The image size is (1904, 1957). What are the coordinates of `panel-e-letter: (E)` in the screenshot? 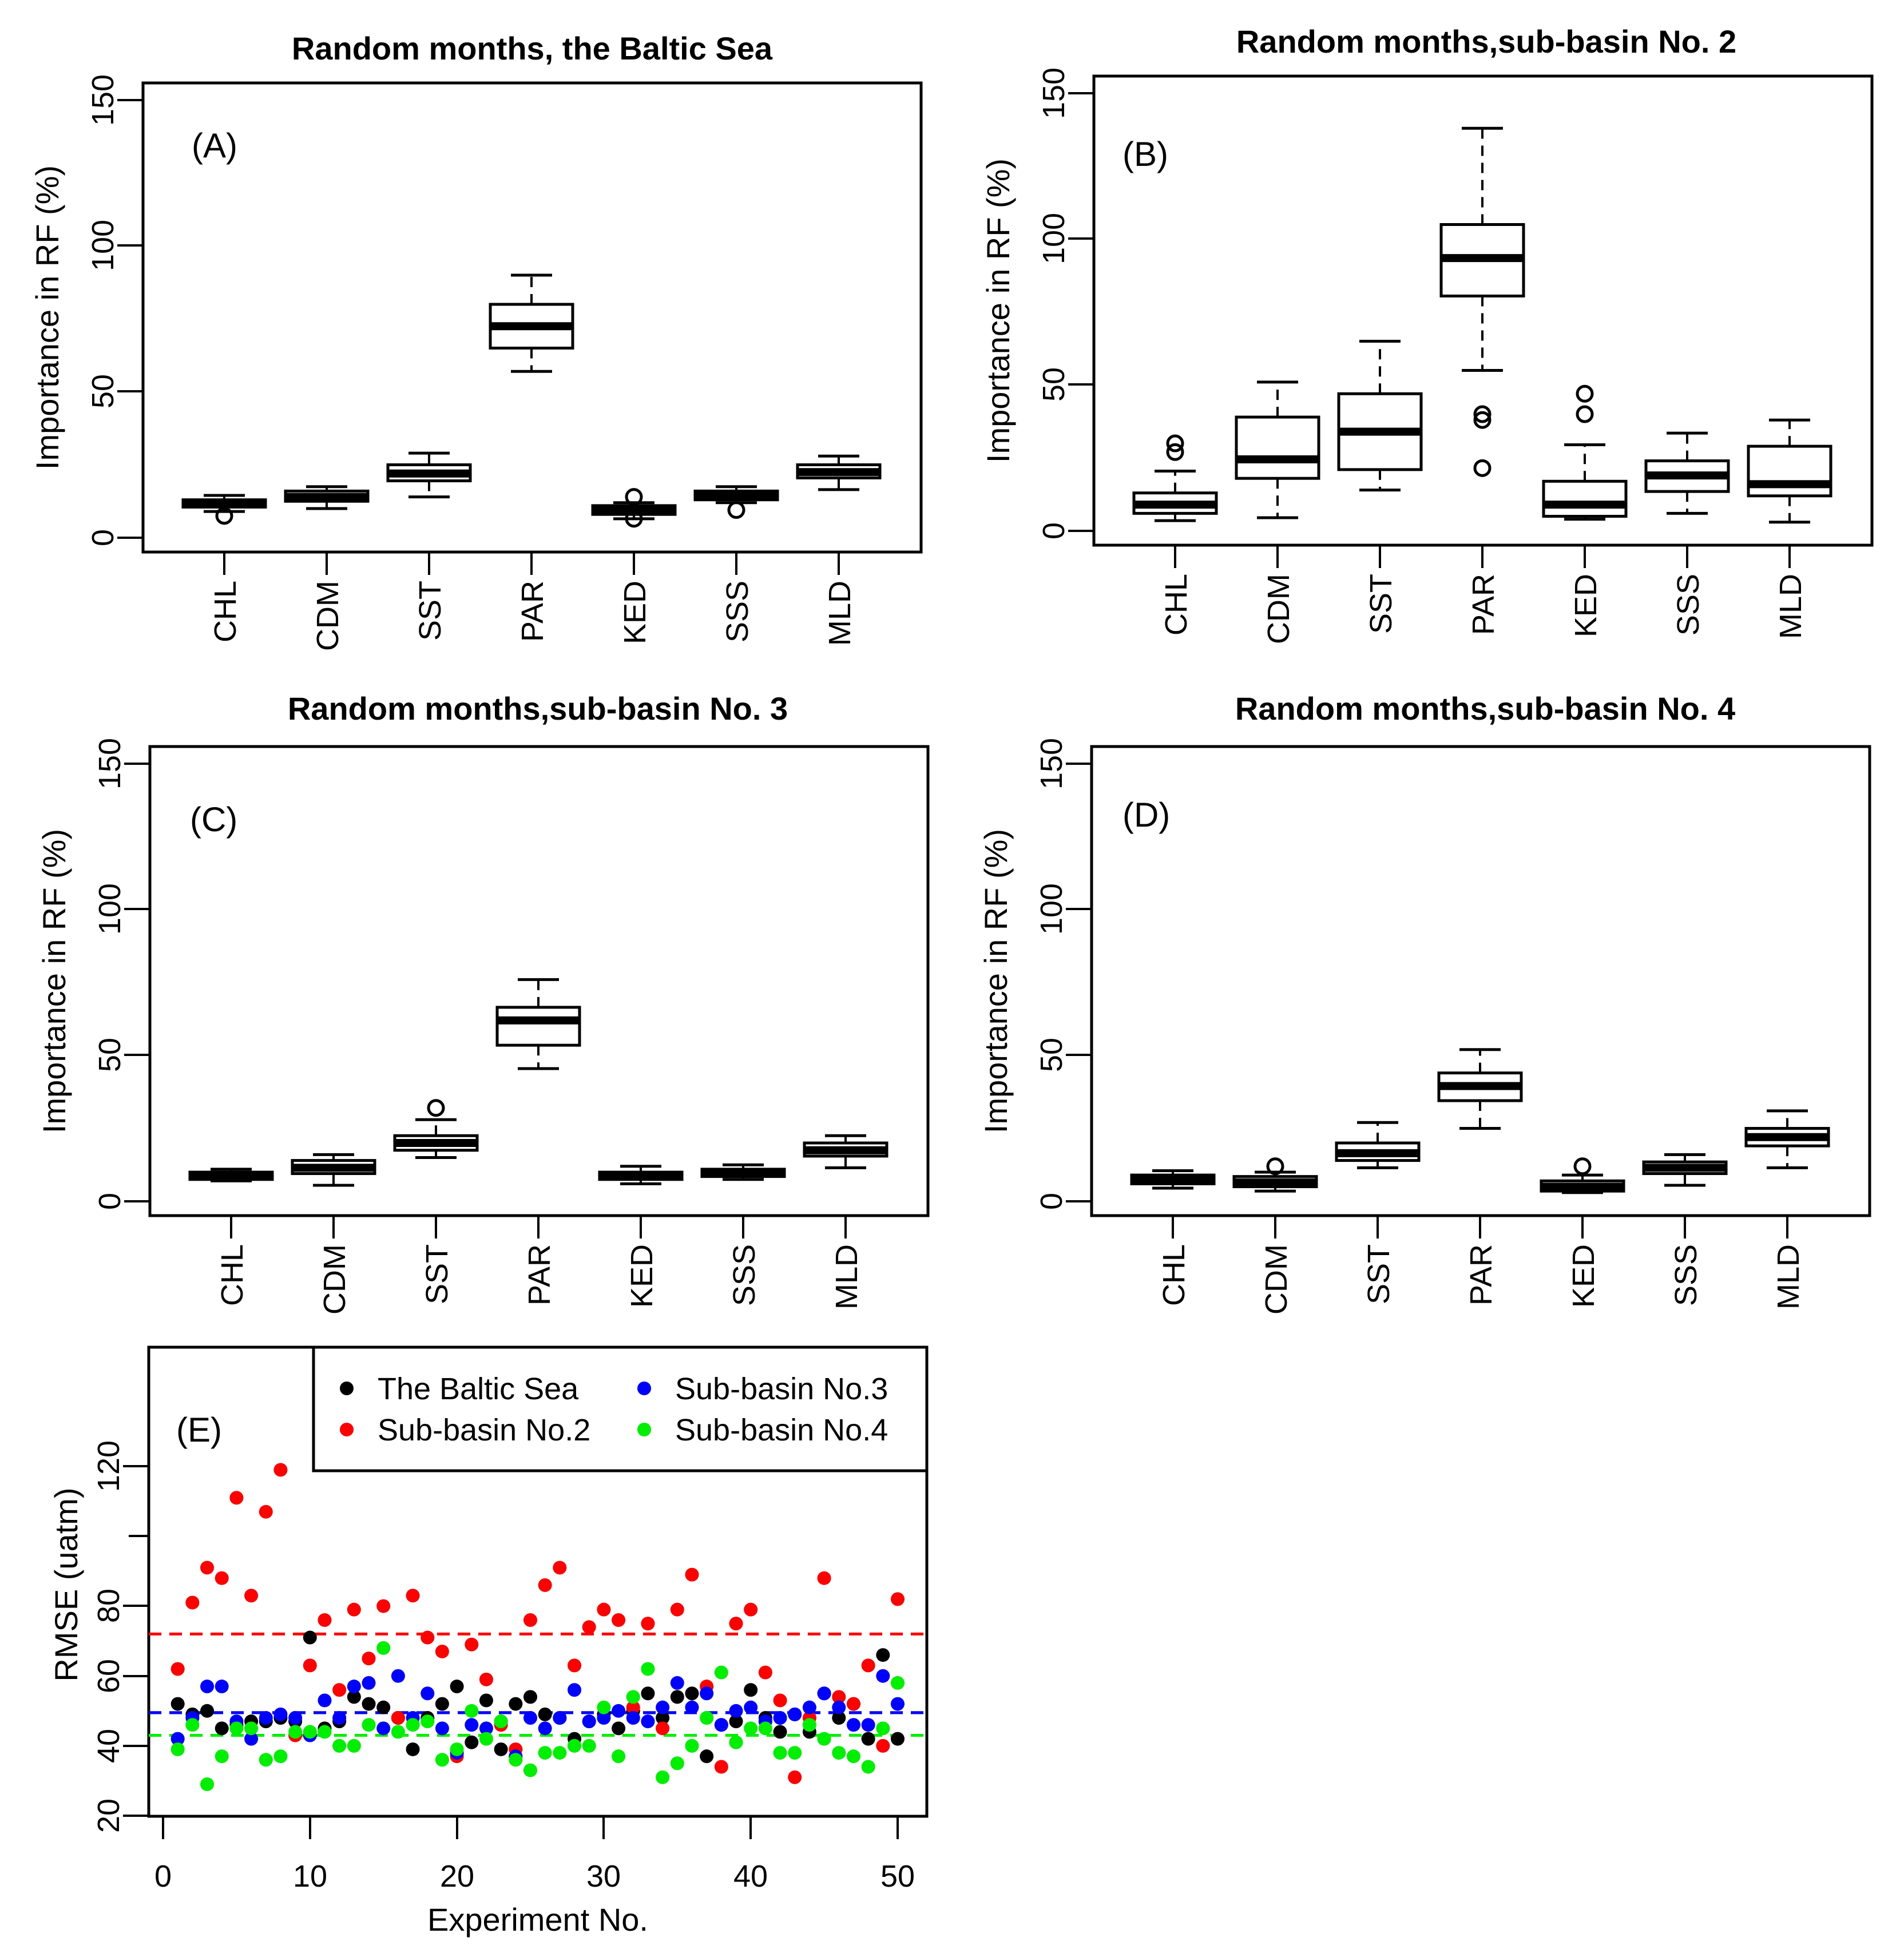 It's located at (199, 1430).